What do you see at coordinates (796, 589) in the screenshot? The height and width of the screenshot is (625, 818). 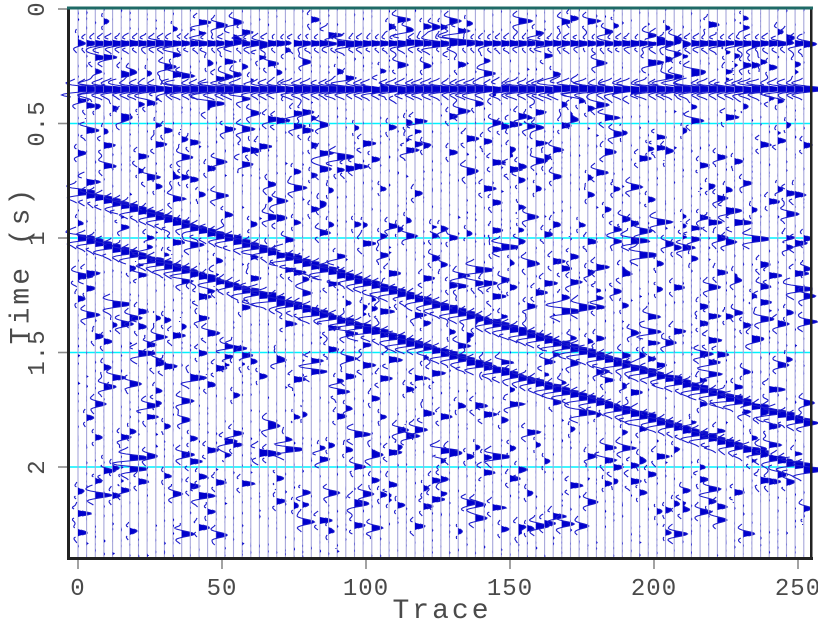 I see `x-tick-label: 250` at bounding box center [796, 589].